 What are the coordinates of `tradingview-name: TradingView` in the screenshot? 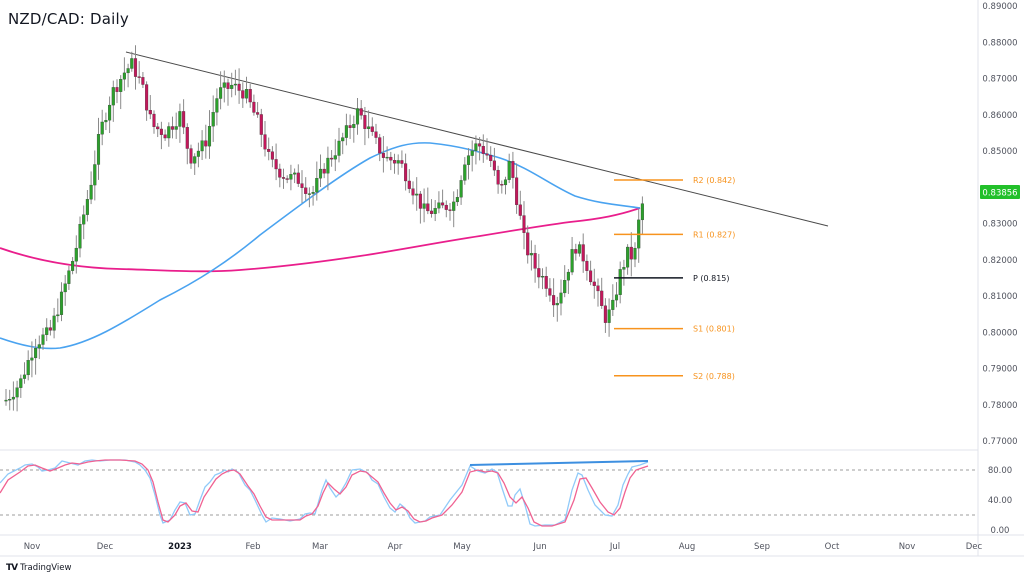 It's located at (46, 568).